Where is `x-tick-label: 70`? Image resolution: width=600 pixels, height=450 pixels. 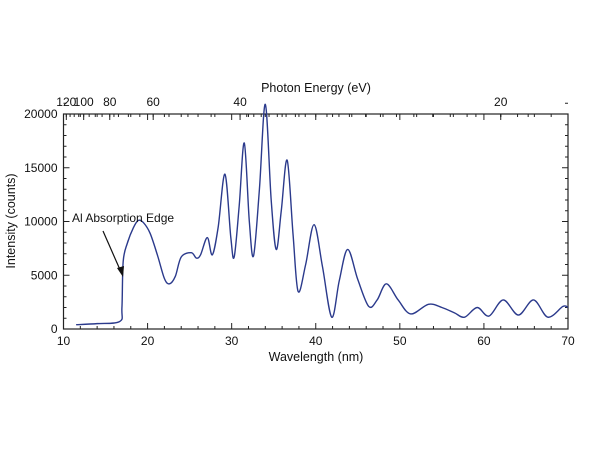 x-tick-label: 70 is located at coordinates (568, 341).